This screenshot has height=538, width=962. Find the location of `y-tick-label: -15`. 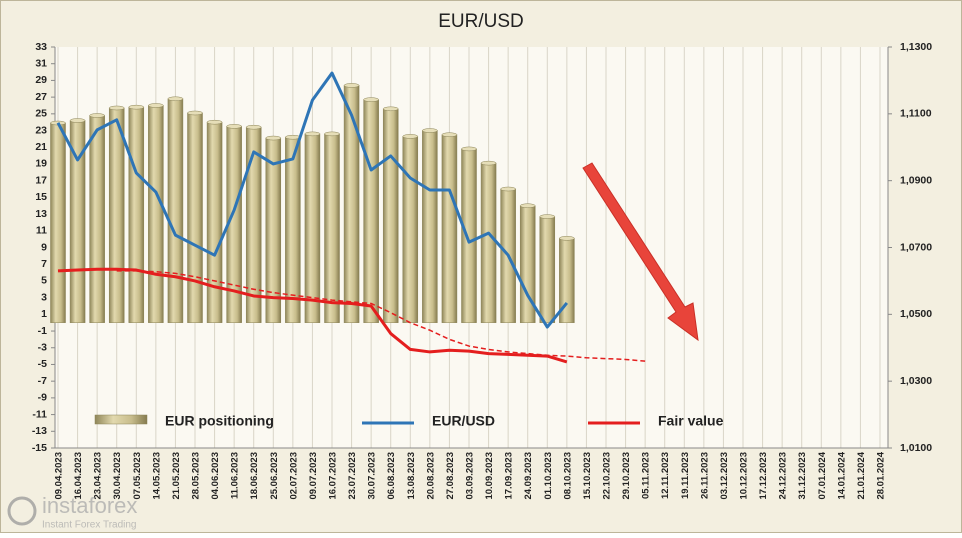

y-tick-label: -15 is located at coordinates (39, 448).